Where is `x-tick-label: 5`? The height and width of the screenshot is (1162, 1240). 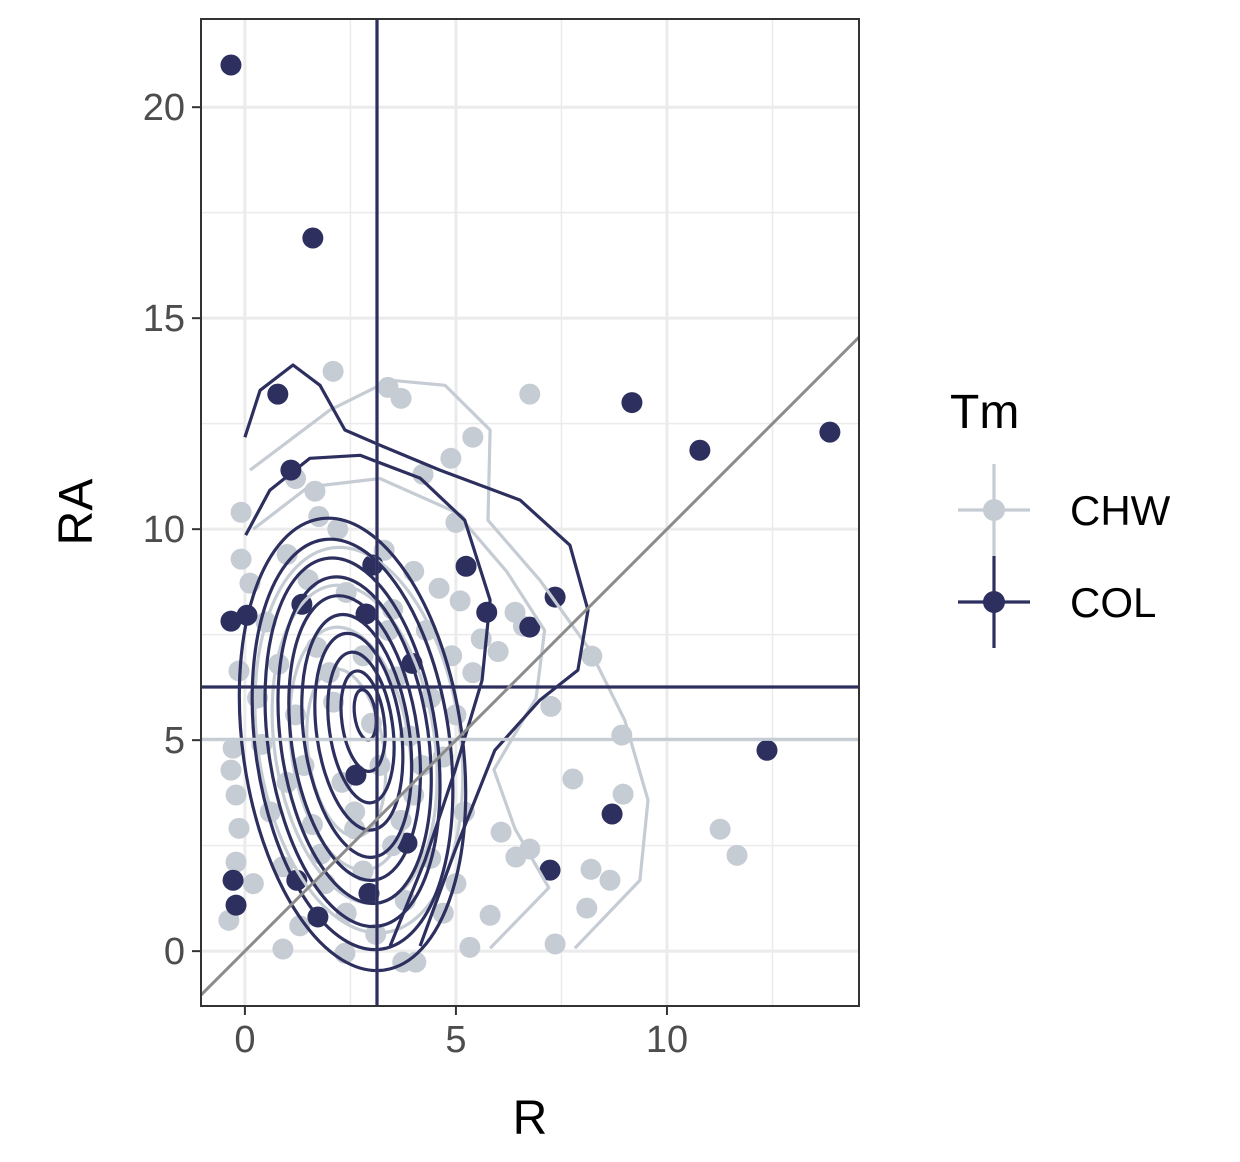 x-tick-label: 5 is located at coordinates (455, 1040).